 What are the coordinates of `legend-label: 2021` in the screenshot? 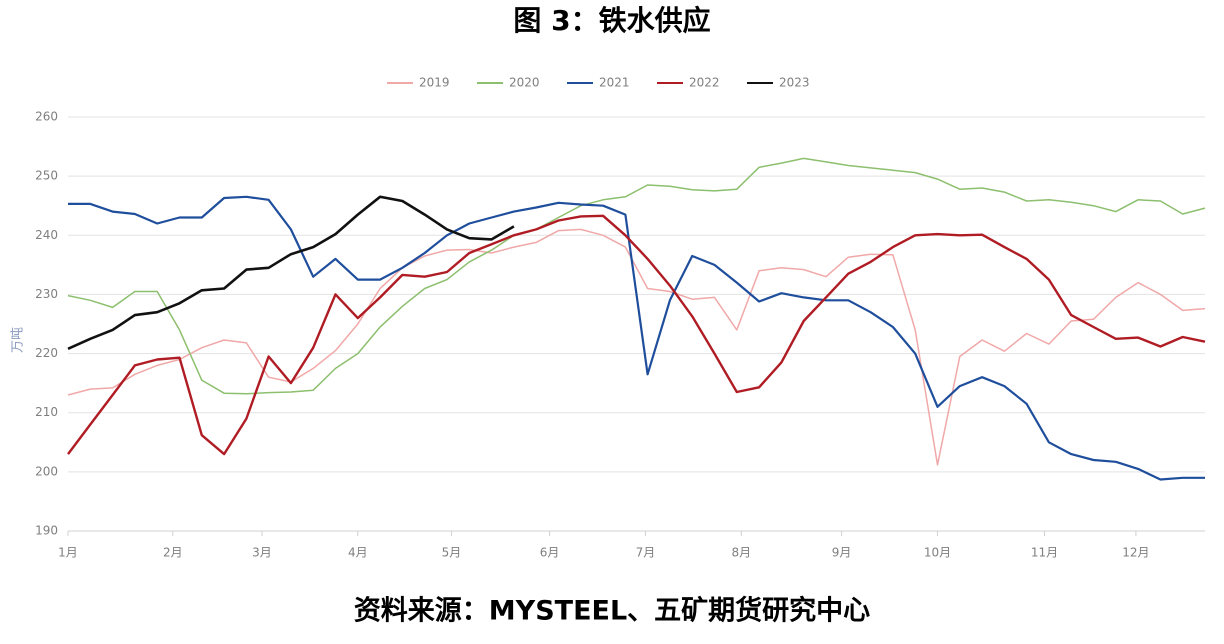 It's located at (614, 83).